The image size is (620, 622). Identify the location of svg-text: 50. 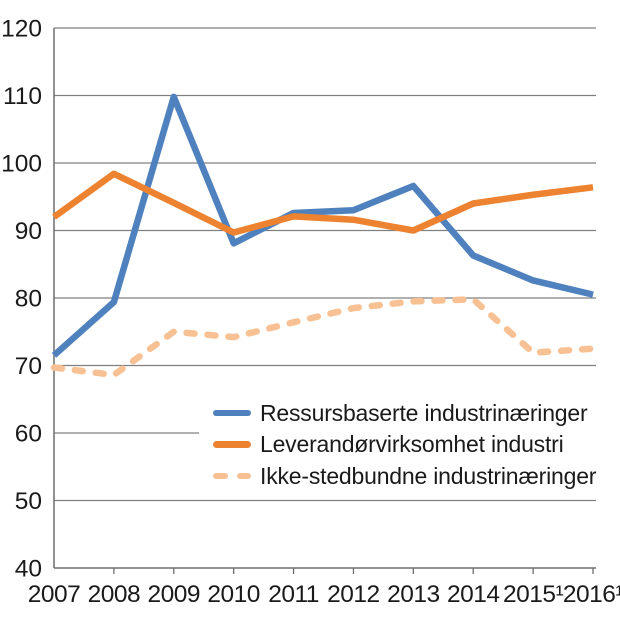
(28, 501).